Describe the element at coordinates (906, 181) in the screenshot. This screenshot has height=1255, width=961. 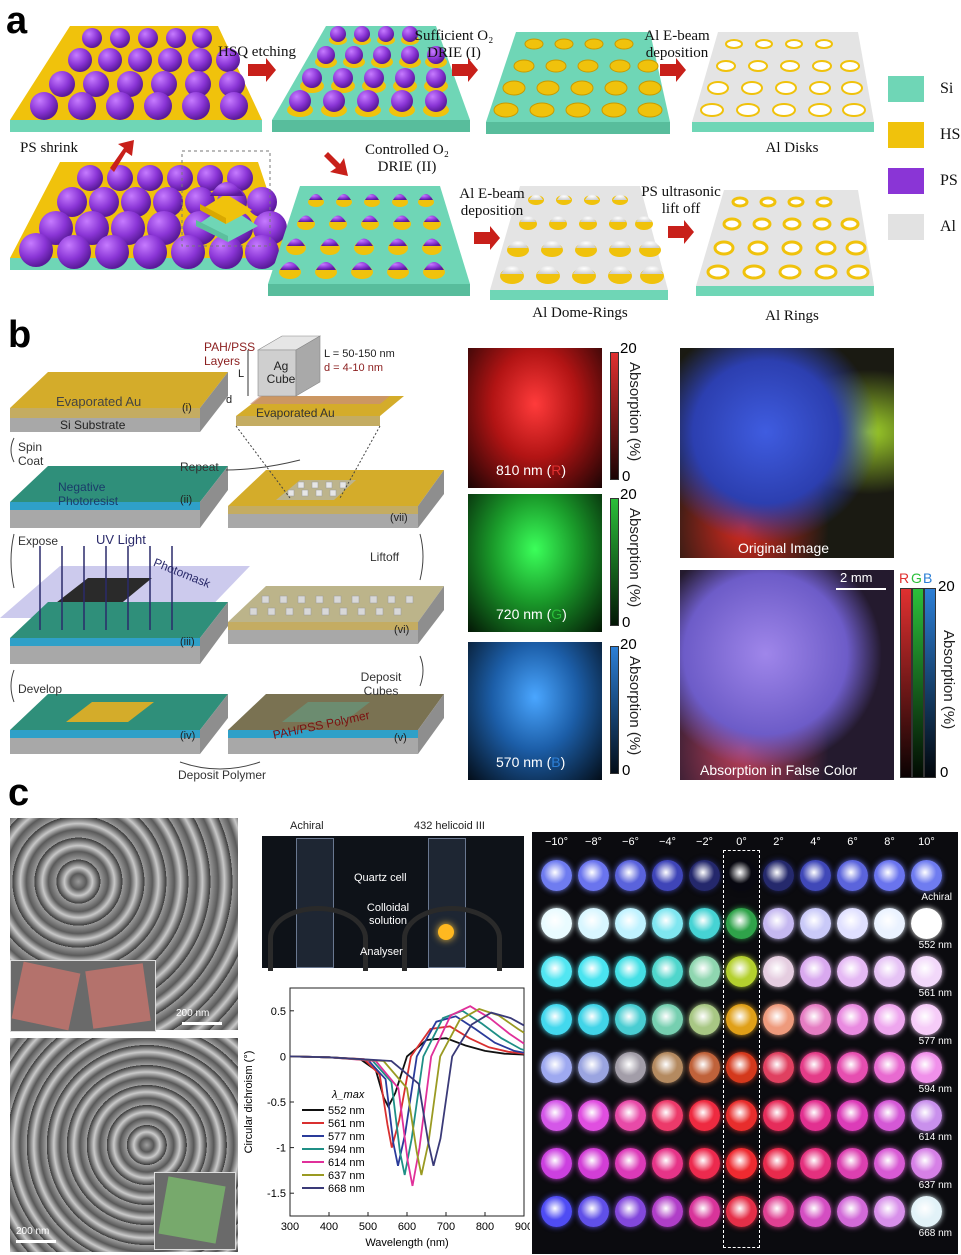
I see `legend-ps-swatch` at that location.